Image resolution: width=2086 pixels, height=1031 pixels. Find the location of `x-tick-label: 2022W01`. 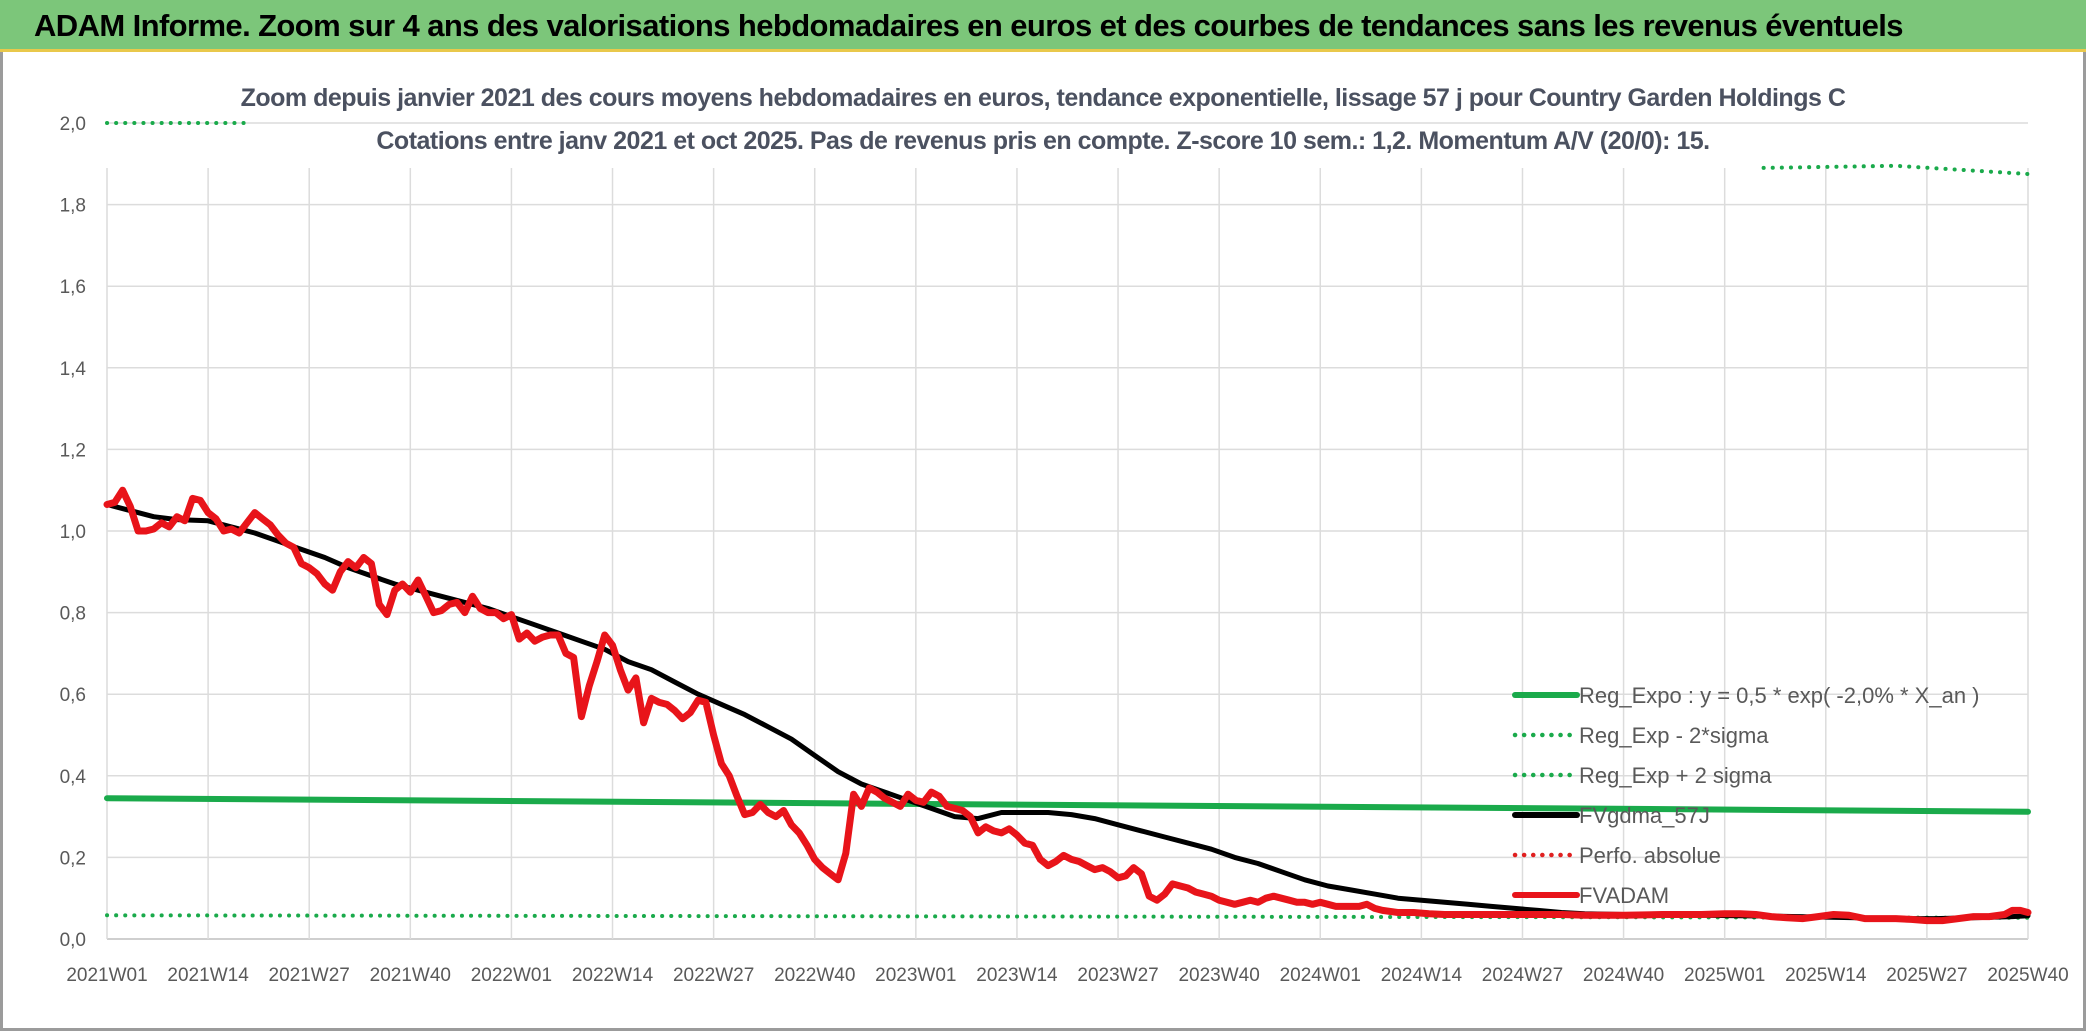

x-tick-label: 2022W01 is located at coordinates (511, 975).